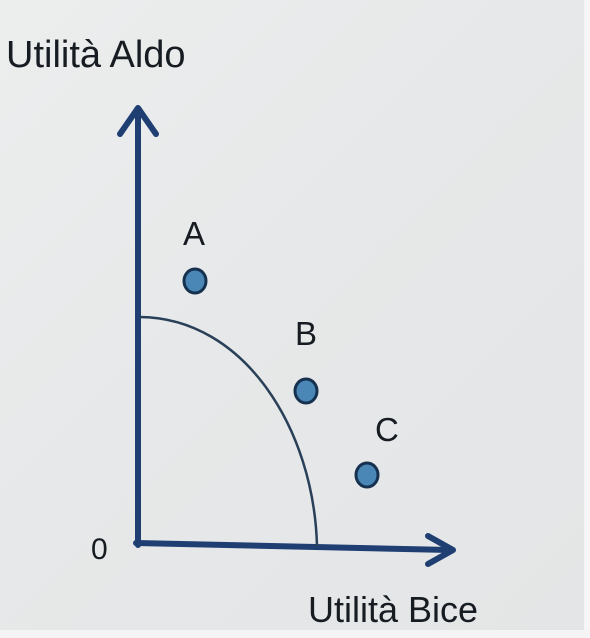 The width and height of the screenshot is (590, 638). Describe the element at coordinates (195, 281) in the screenshot. I see `point-a-marker` at that location.